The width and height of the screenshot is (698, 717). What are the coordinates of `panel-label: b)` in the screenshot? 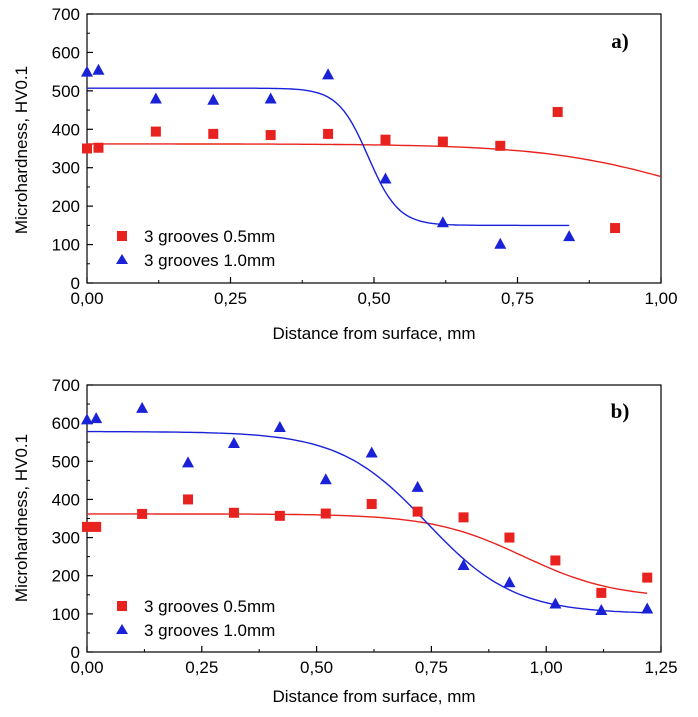 It's located at (620, 411).